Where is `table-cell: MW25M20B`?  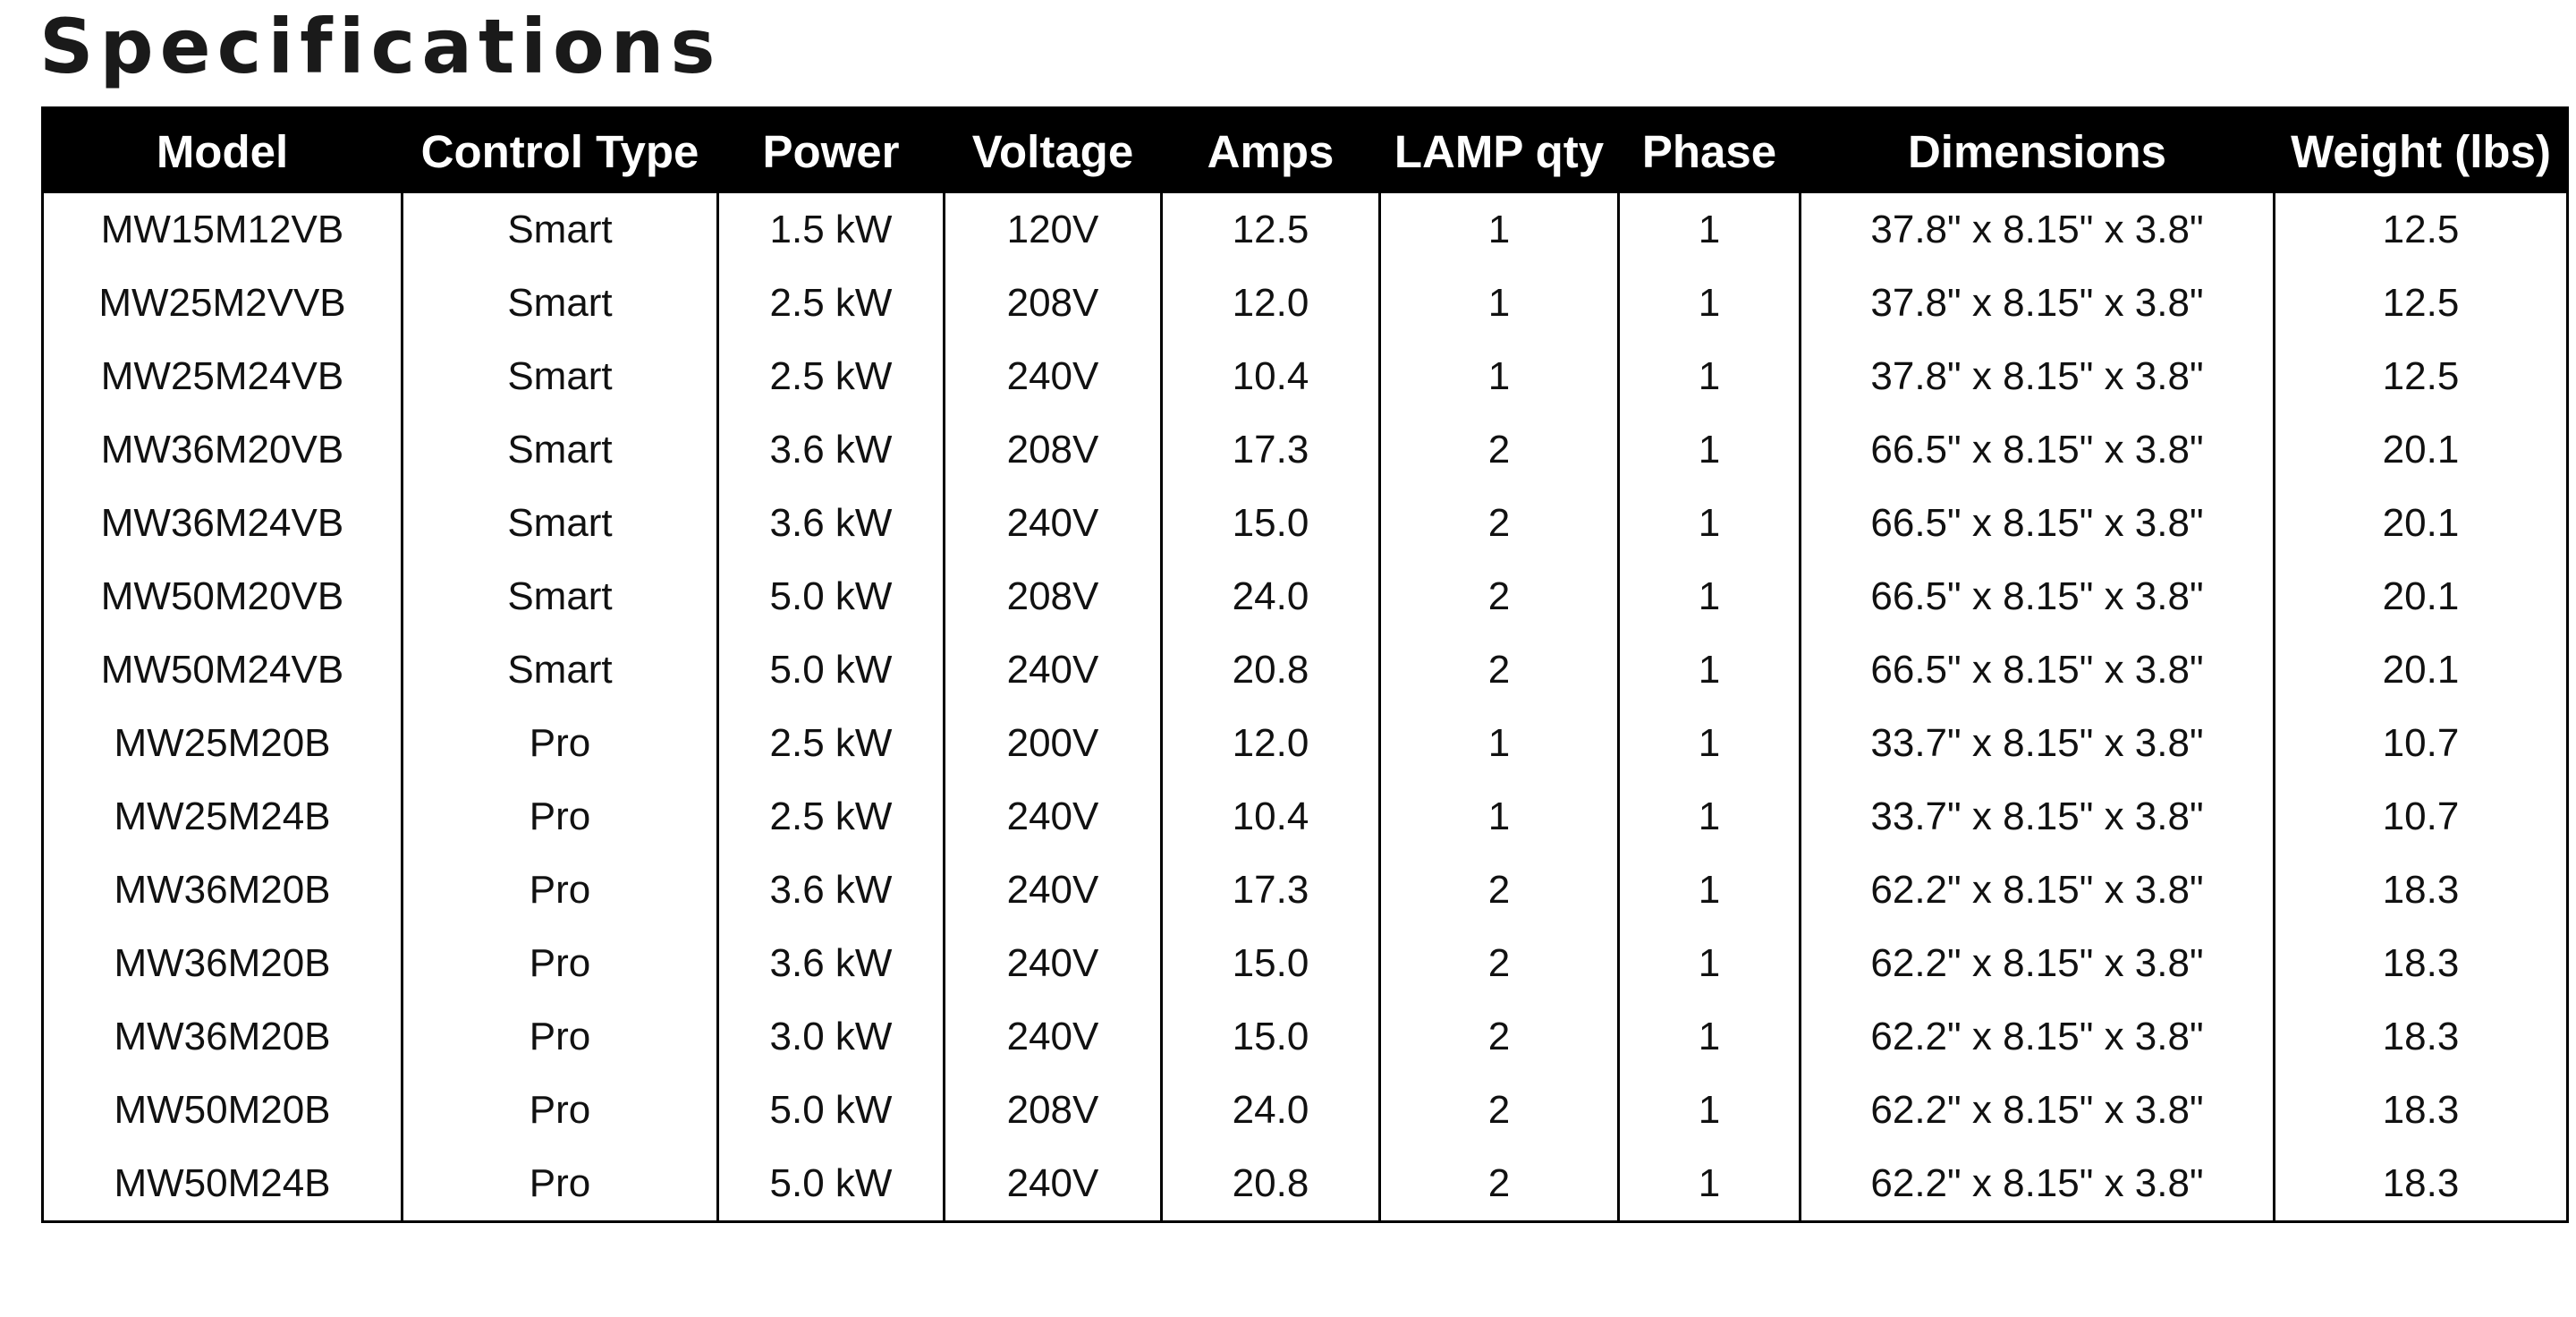
table-cell: MW25M20B is located at coordinates (221, 744).